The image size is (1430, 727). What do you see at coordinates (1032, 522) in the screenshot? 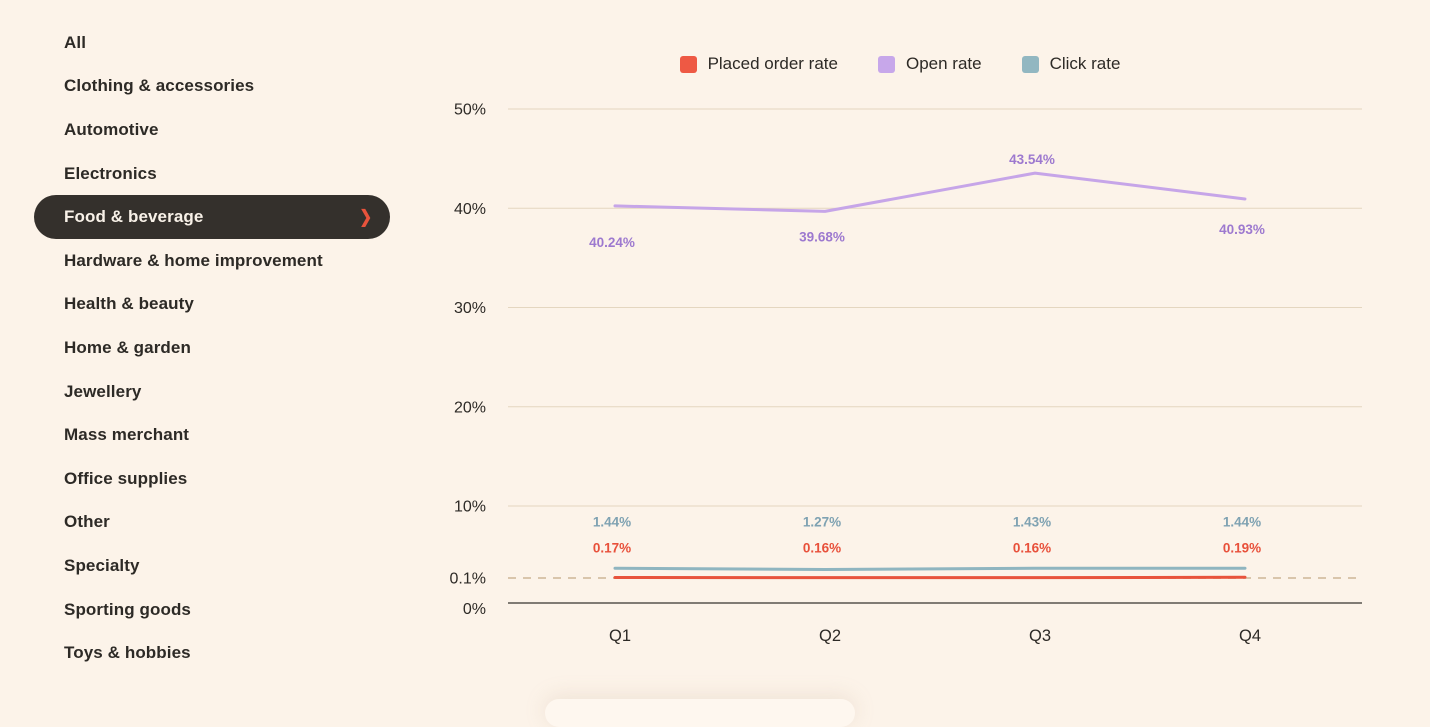
I see `data-label-click-rate: 1.43%` at bounding box center [1032, 522].